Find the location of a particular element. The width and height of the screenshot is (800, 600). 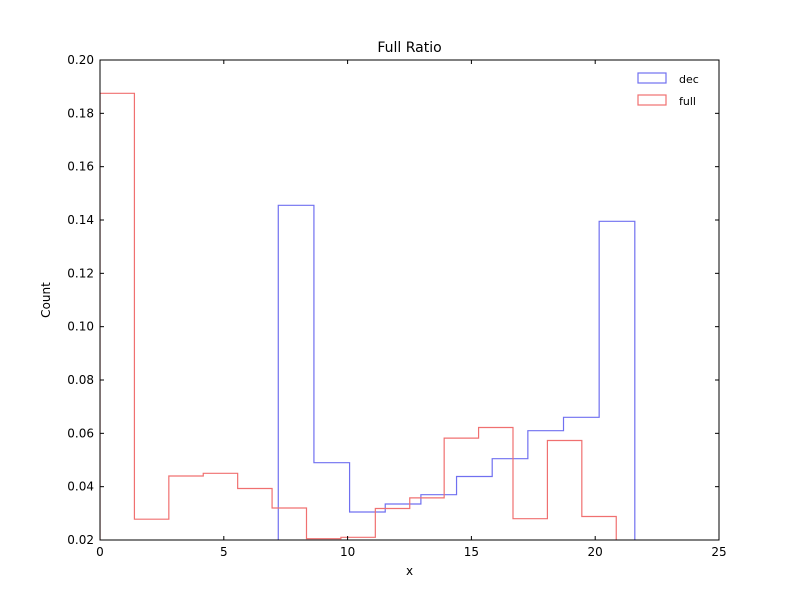

x-tick-label: 5 is located at coordinates (224, 552).